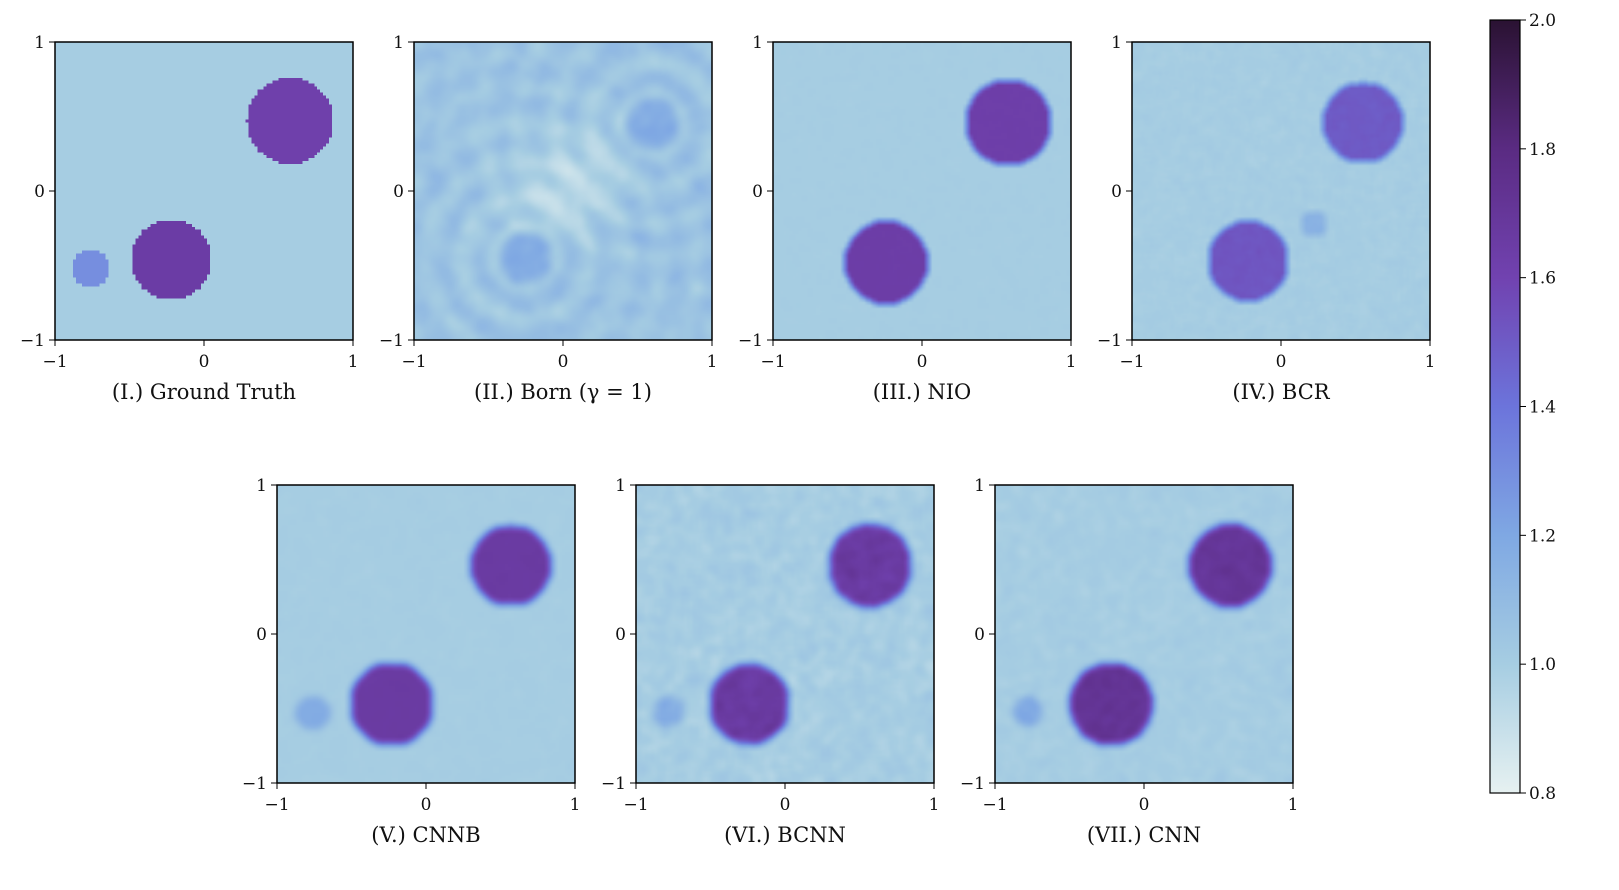 The height and width of the screenshot is (890, 1619). Describe the element at coordinates (1542, 536) in the screenshot. I see `colorbar-tick-label: 1.2` at that location.